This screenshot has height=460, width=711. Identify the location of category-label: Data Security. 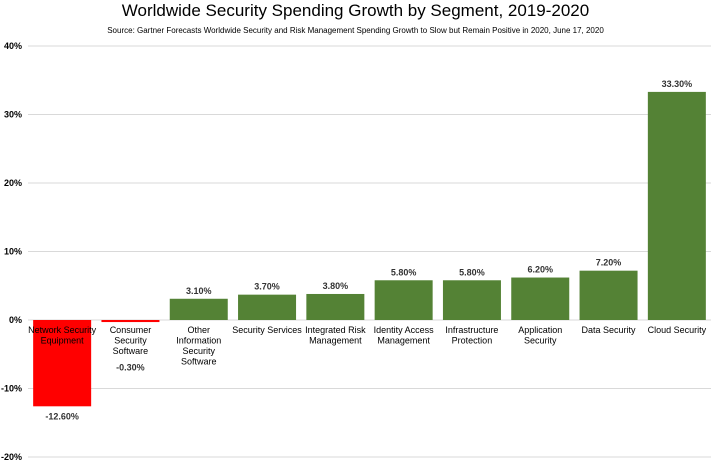
(609, 330).